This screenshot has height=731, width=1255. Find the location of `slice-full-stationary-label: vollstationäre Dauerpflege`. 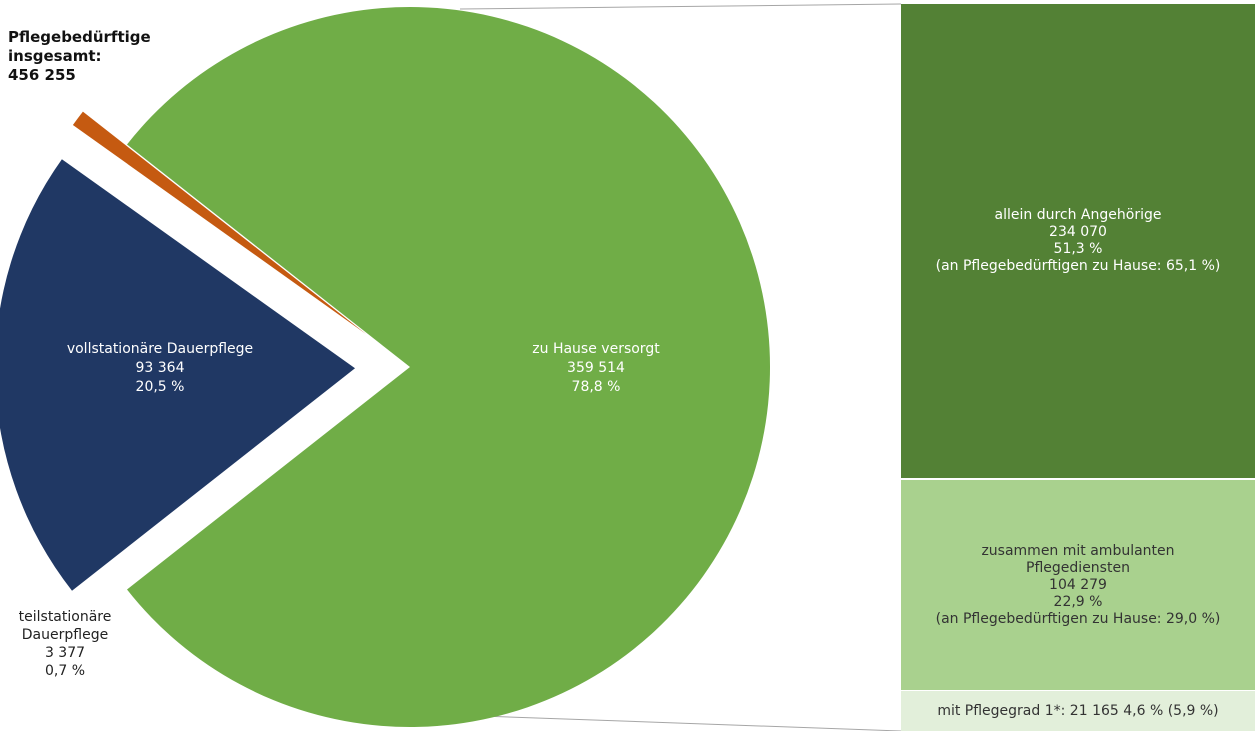

slice-full-stationary-label: vollstationäre Dauerpflege is located at coordinates (160, 349).